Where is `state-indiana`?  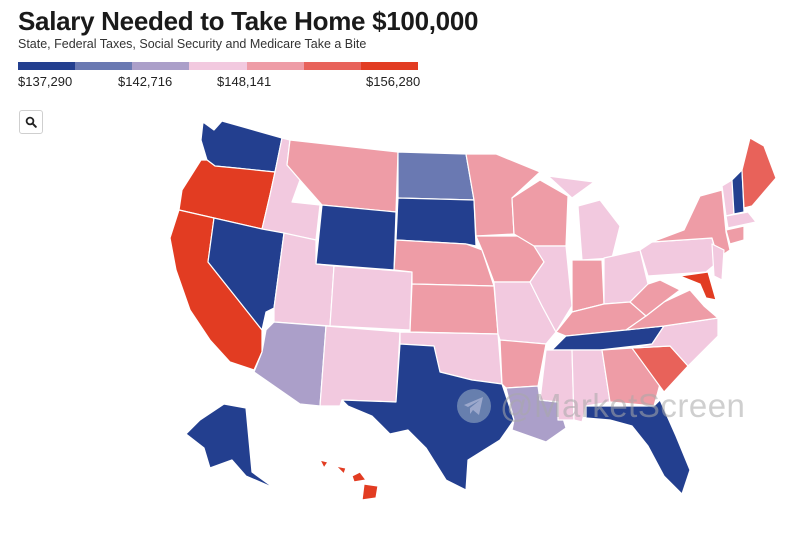
state-indiana is located at coordinates (588, 286).